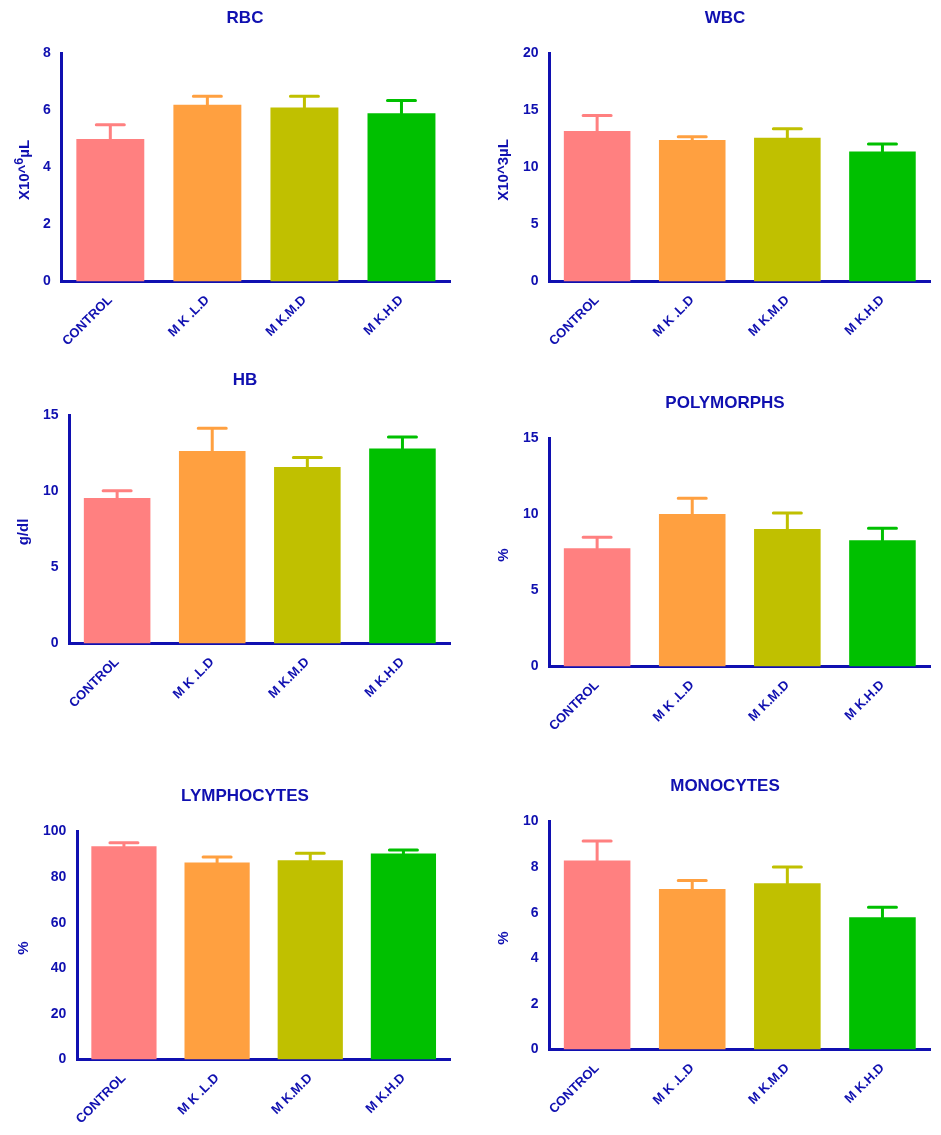 This screenshot has height=1135, width=941. What do you see at coordinates (22, 532) in the screenshot?
I see `y-axis-title: g/dl` at bounding box center [22, 532].